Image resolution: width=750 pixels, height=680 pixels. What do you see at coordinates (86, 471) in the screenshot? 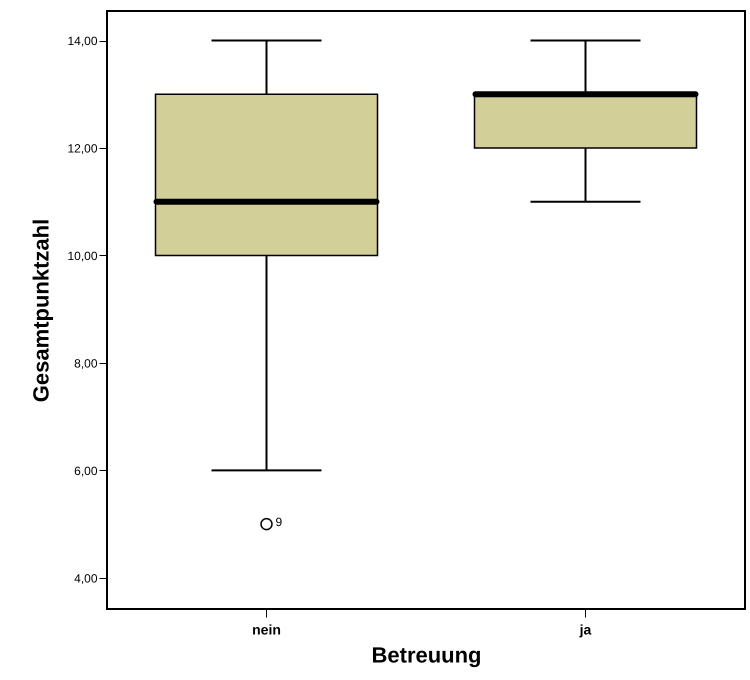
I see `y-tick-label: 6,00` at bounding box center [86, 471].